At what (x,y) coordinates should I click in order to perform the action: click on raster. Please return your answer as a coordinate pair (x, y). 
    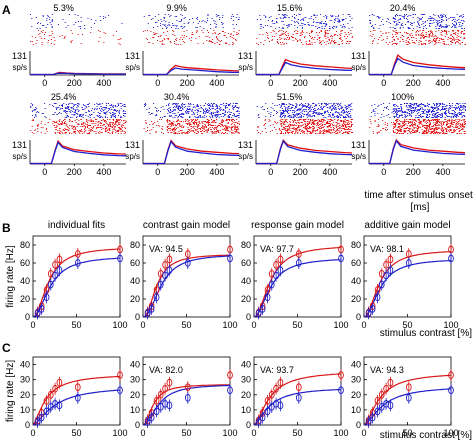
    Looking at the image, I should click on (76, 29).